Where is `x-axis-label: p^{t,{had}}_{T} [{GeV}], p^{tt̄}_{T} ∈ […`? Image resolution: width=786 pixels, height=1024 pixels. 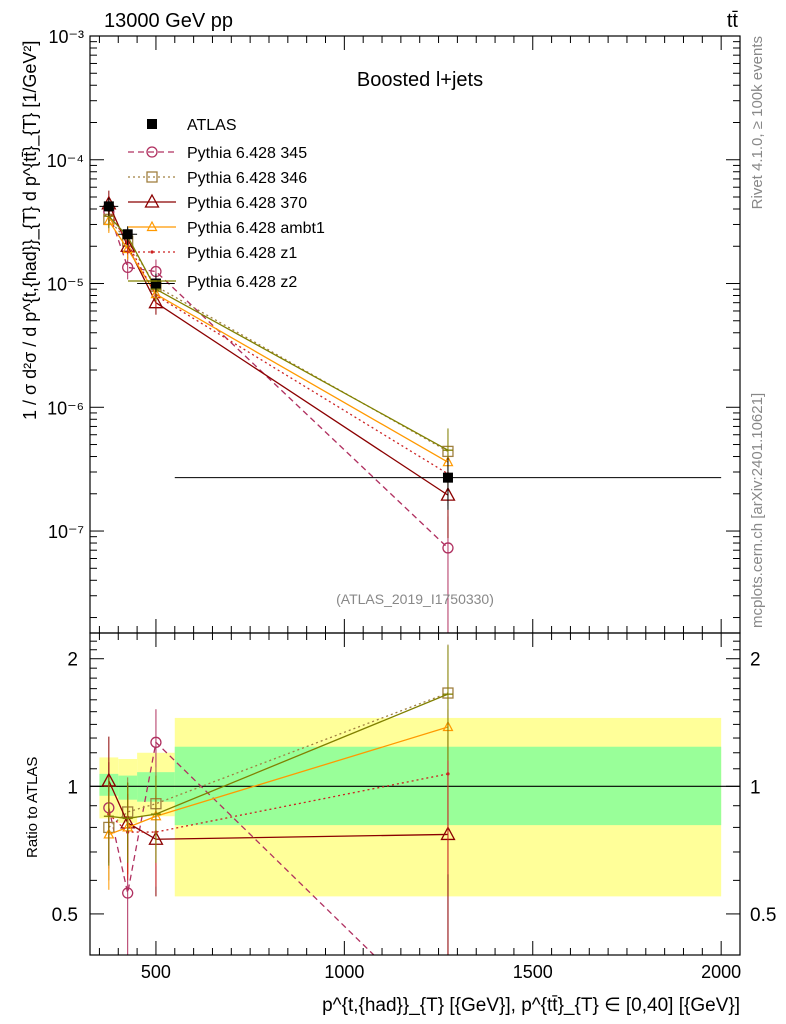
x-axis-label: p^{t,{had}}_{T} [{GeV}], p^{tt̄}_{T} ∈ [… is located at coordinates (531, 1005).